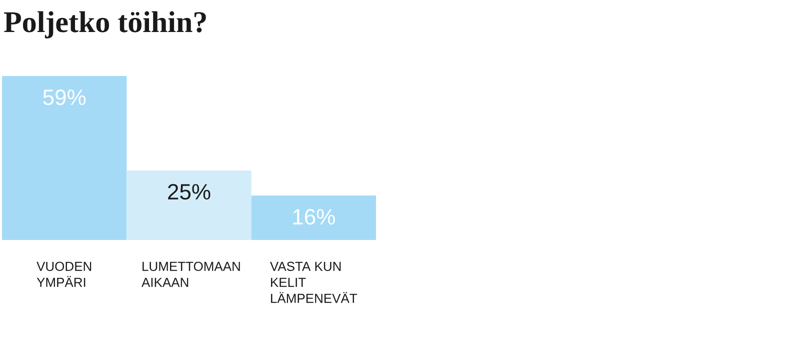  What do you see at coordinates (64, 98) in the screenshot?
I see `data-label: 59%` at bounding box center [64, 98].